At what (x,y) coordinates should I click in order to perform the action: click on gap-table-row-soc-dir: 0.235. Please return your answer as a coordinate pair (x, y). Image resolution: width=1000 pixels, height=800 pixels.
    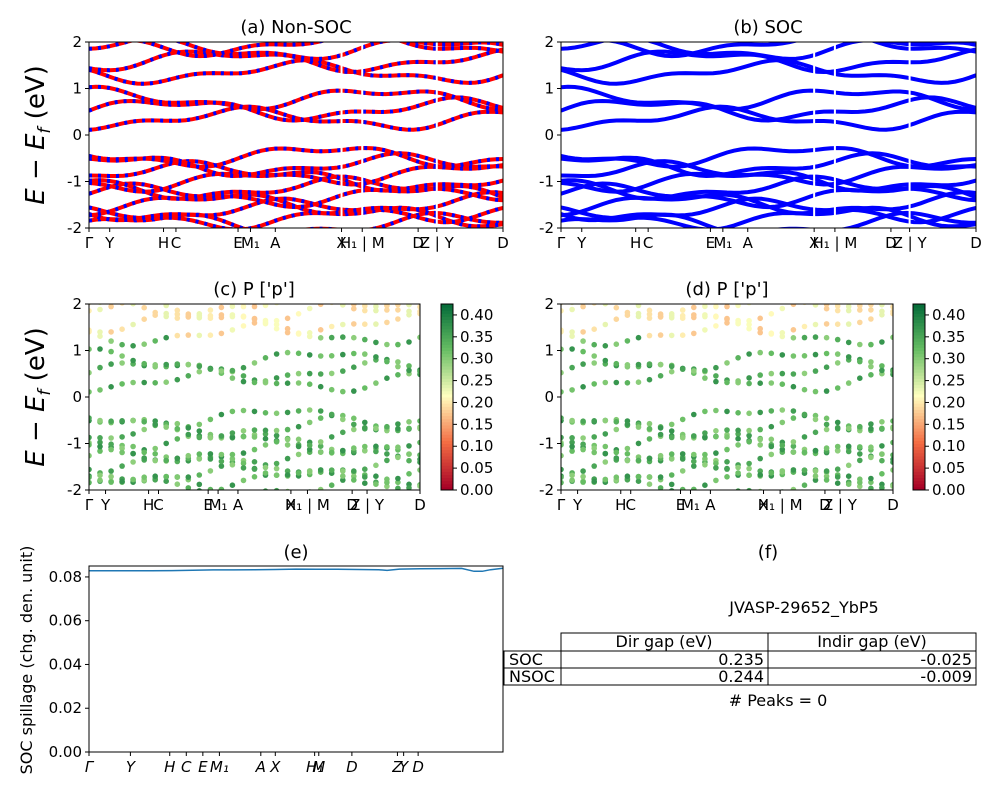
    Looking at the image, I should click on (741, 659).